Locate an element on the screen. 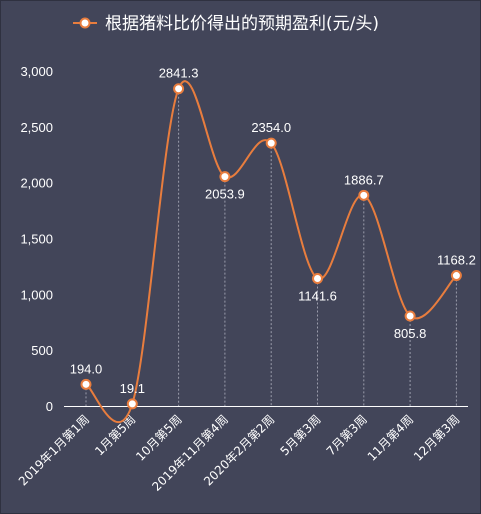  data-label: 805.8 is located at coordinates (410, 333).